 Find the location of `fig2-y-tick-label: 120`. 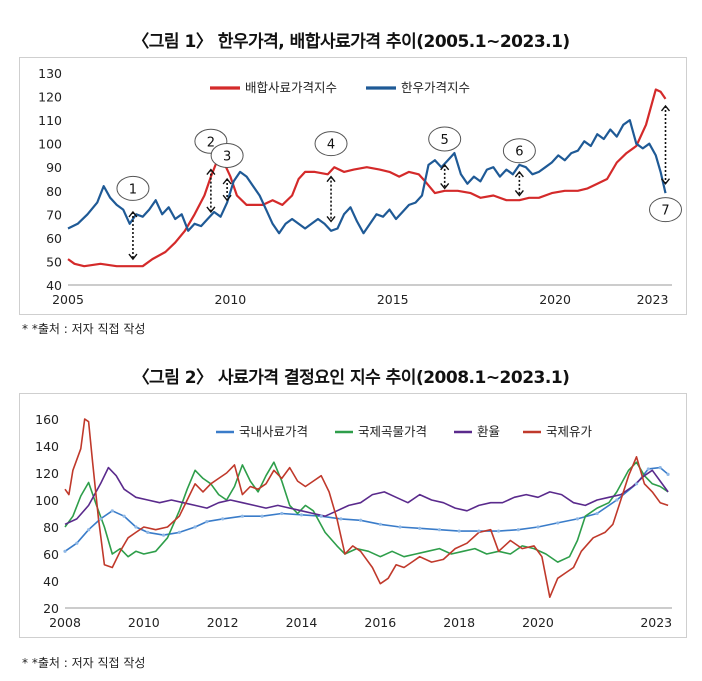

fig2-y-tick-label: 120 is located at coordinates (47, 473).